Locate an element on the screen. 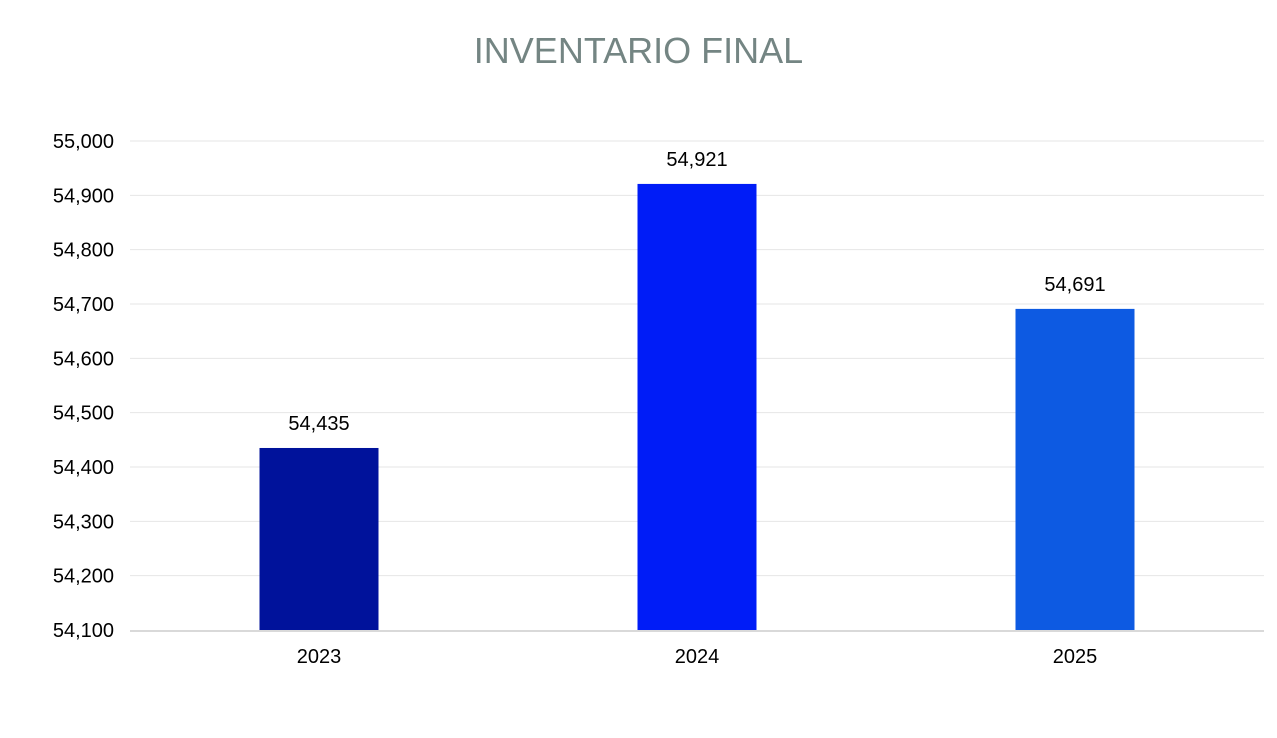  x-tick-label-2024: 2024 is located at coordinates (697, 657).